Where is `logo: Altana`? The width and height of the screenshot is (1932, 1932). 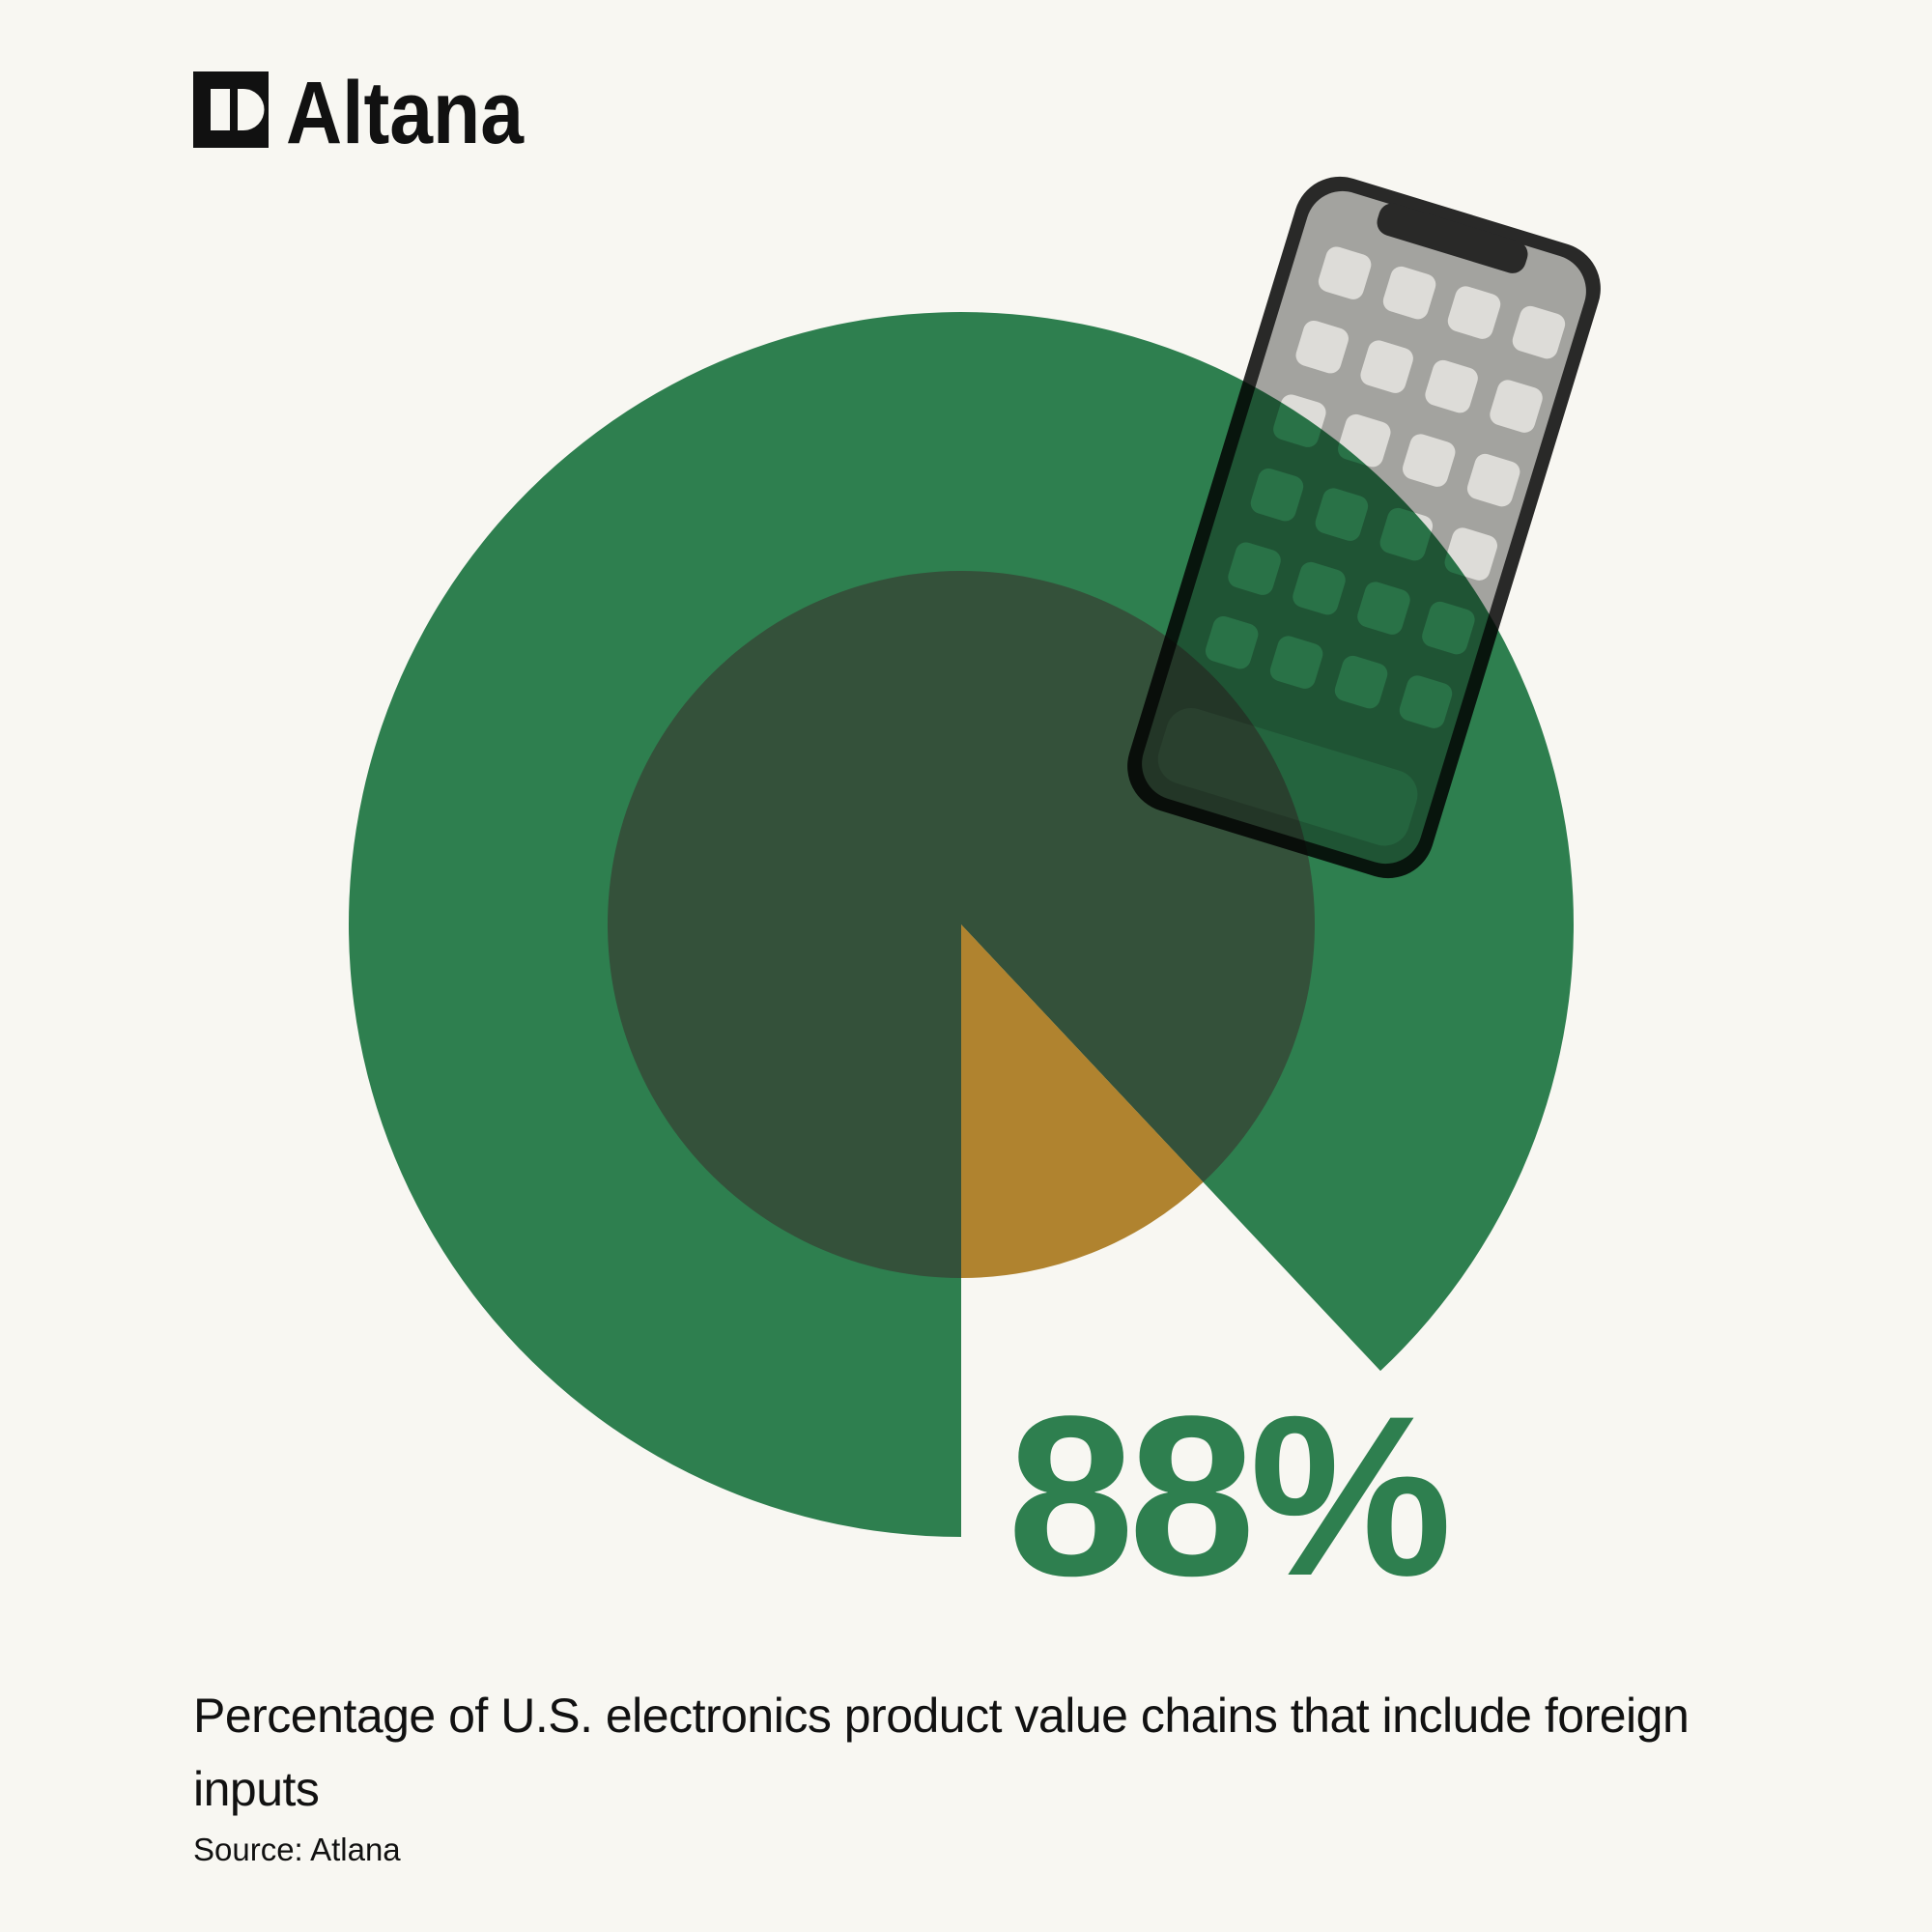 logo: Altana is located at coordinates (359, 113).